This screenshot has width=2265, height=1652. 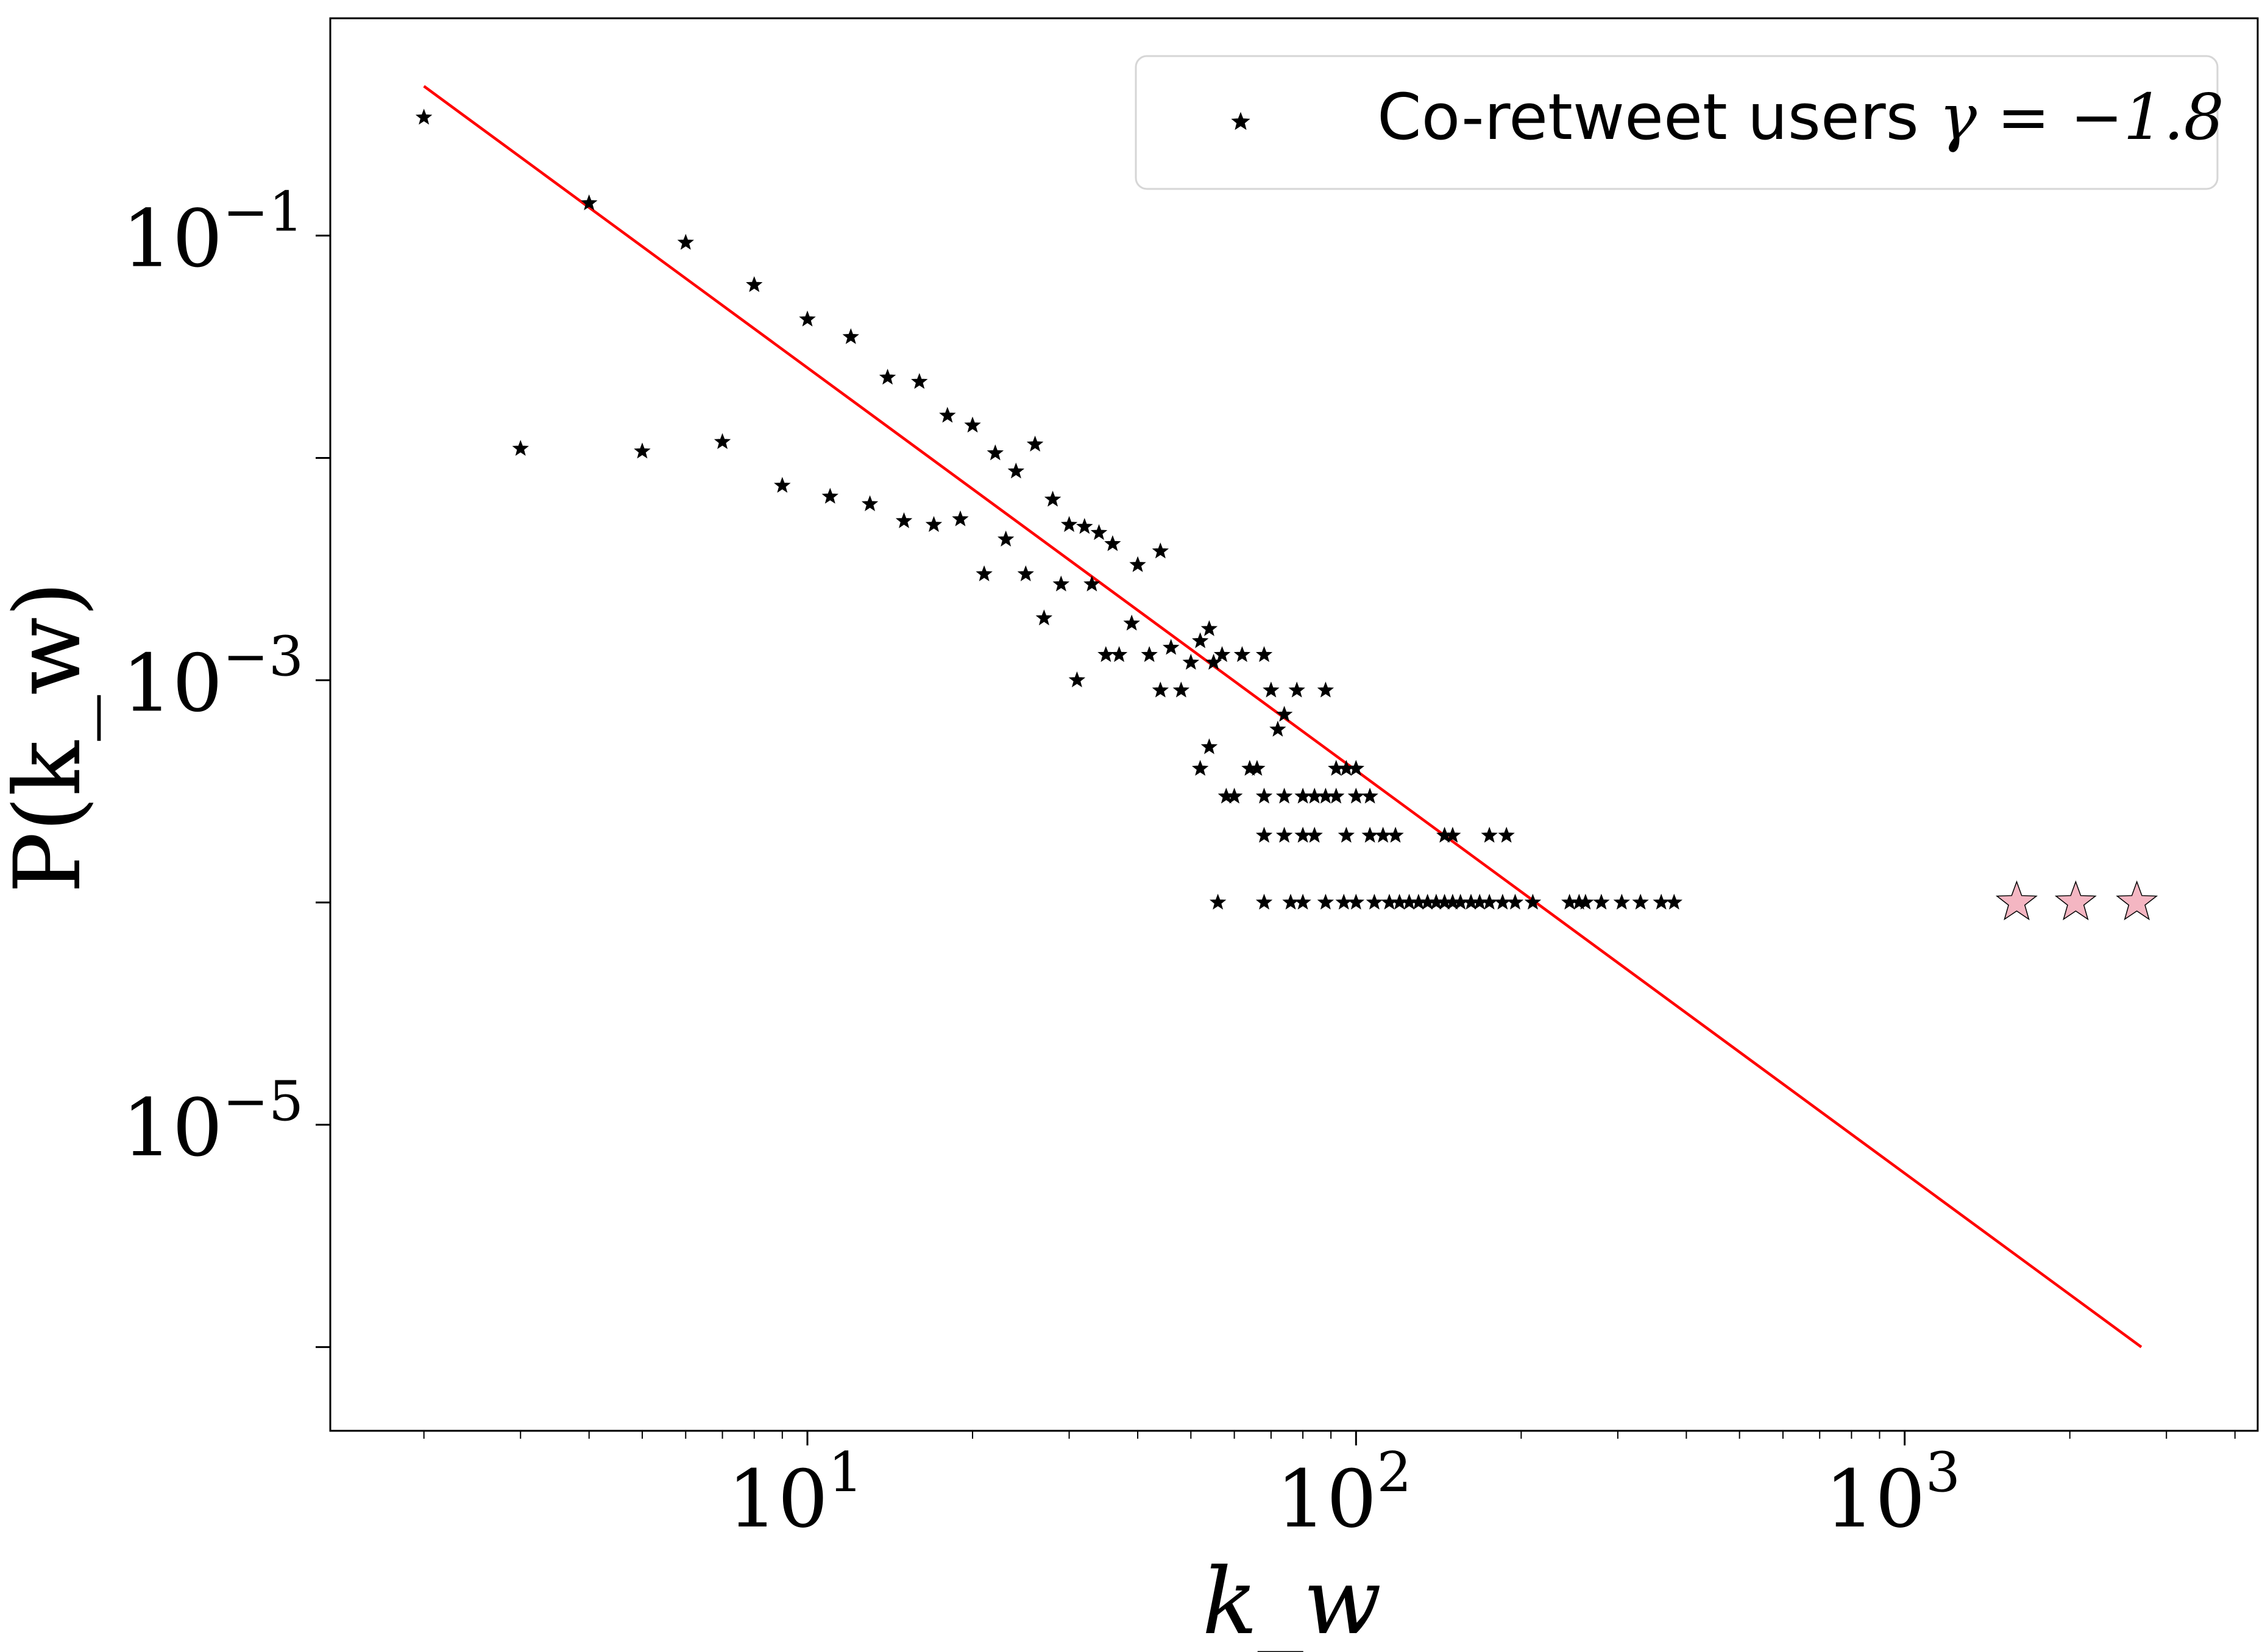 What do you see at coordinates (212, 677) in the screenshot?
I see `y-tick-label: 10⁻³` at bounding box center [212, 677].